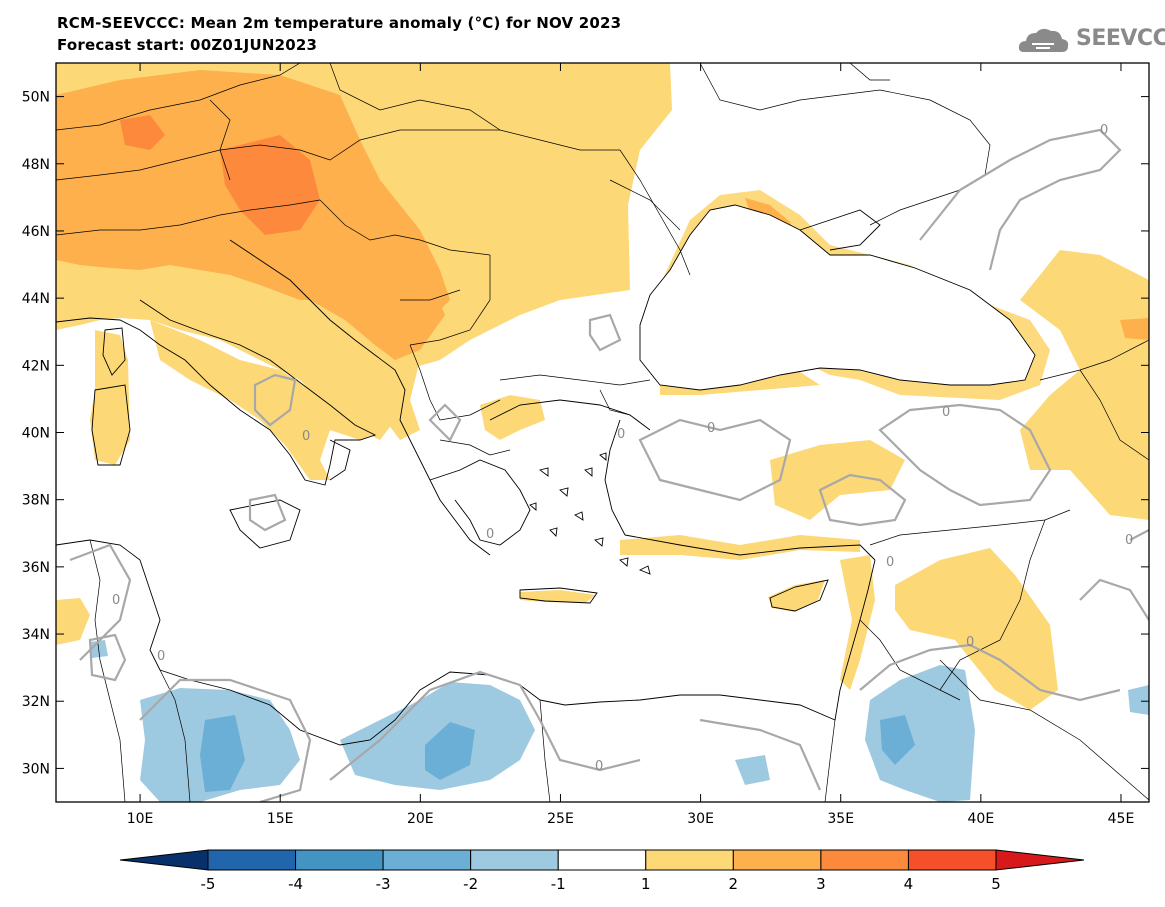  I want to click on cyprus-coastline, so click(799, 595).